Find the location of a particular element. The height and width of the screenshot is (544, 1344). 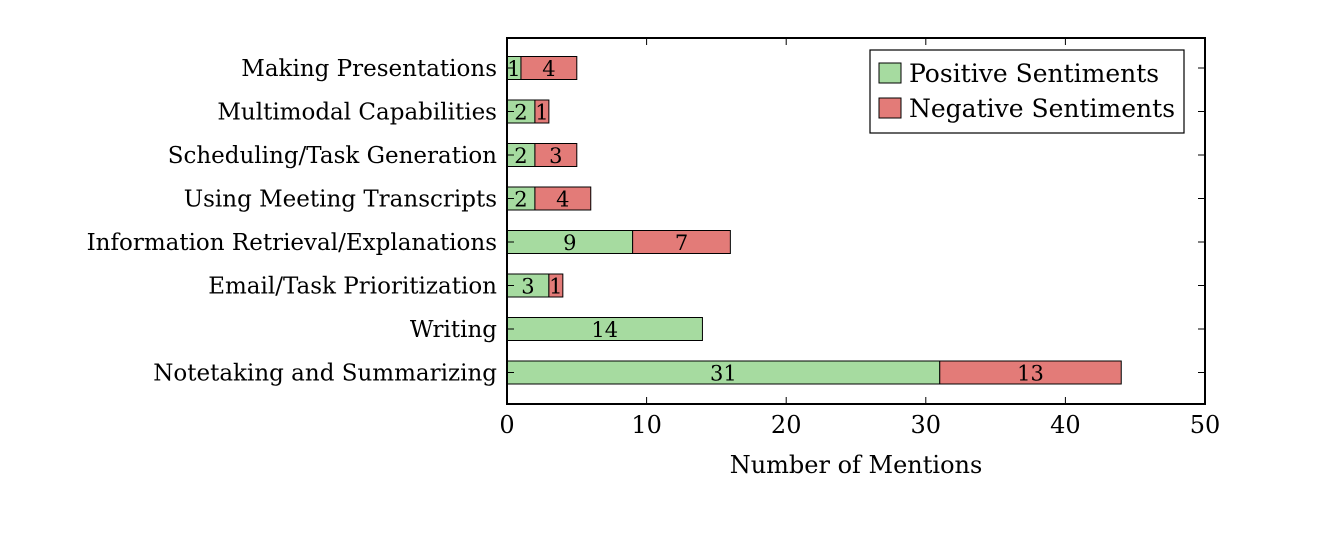

negative-value-label: 3 is located at coordinates (555, 156).